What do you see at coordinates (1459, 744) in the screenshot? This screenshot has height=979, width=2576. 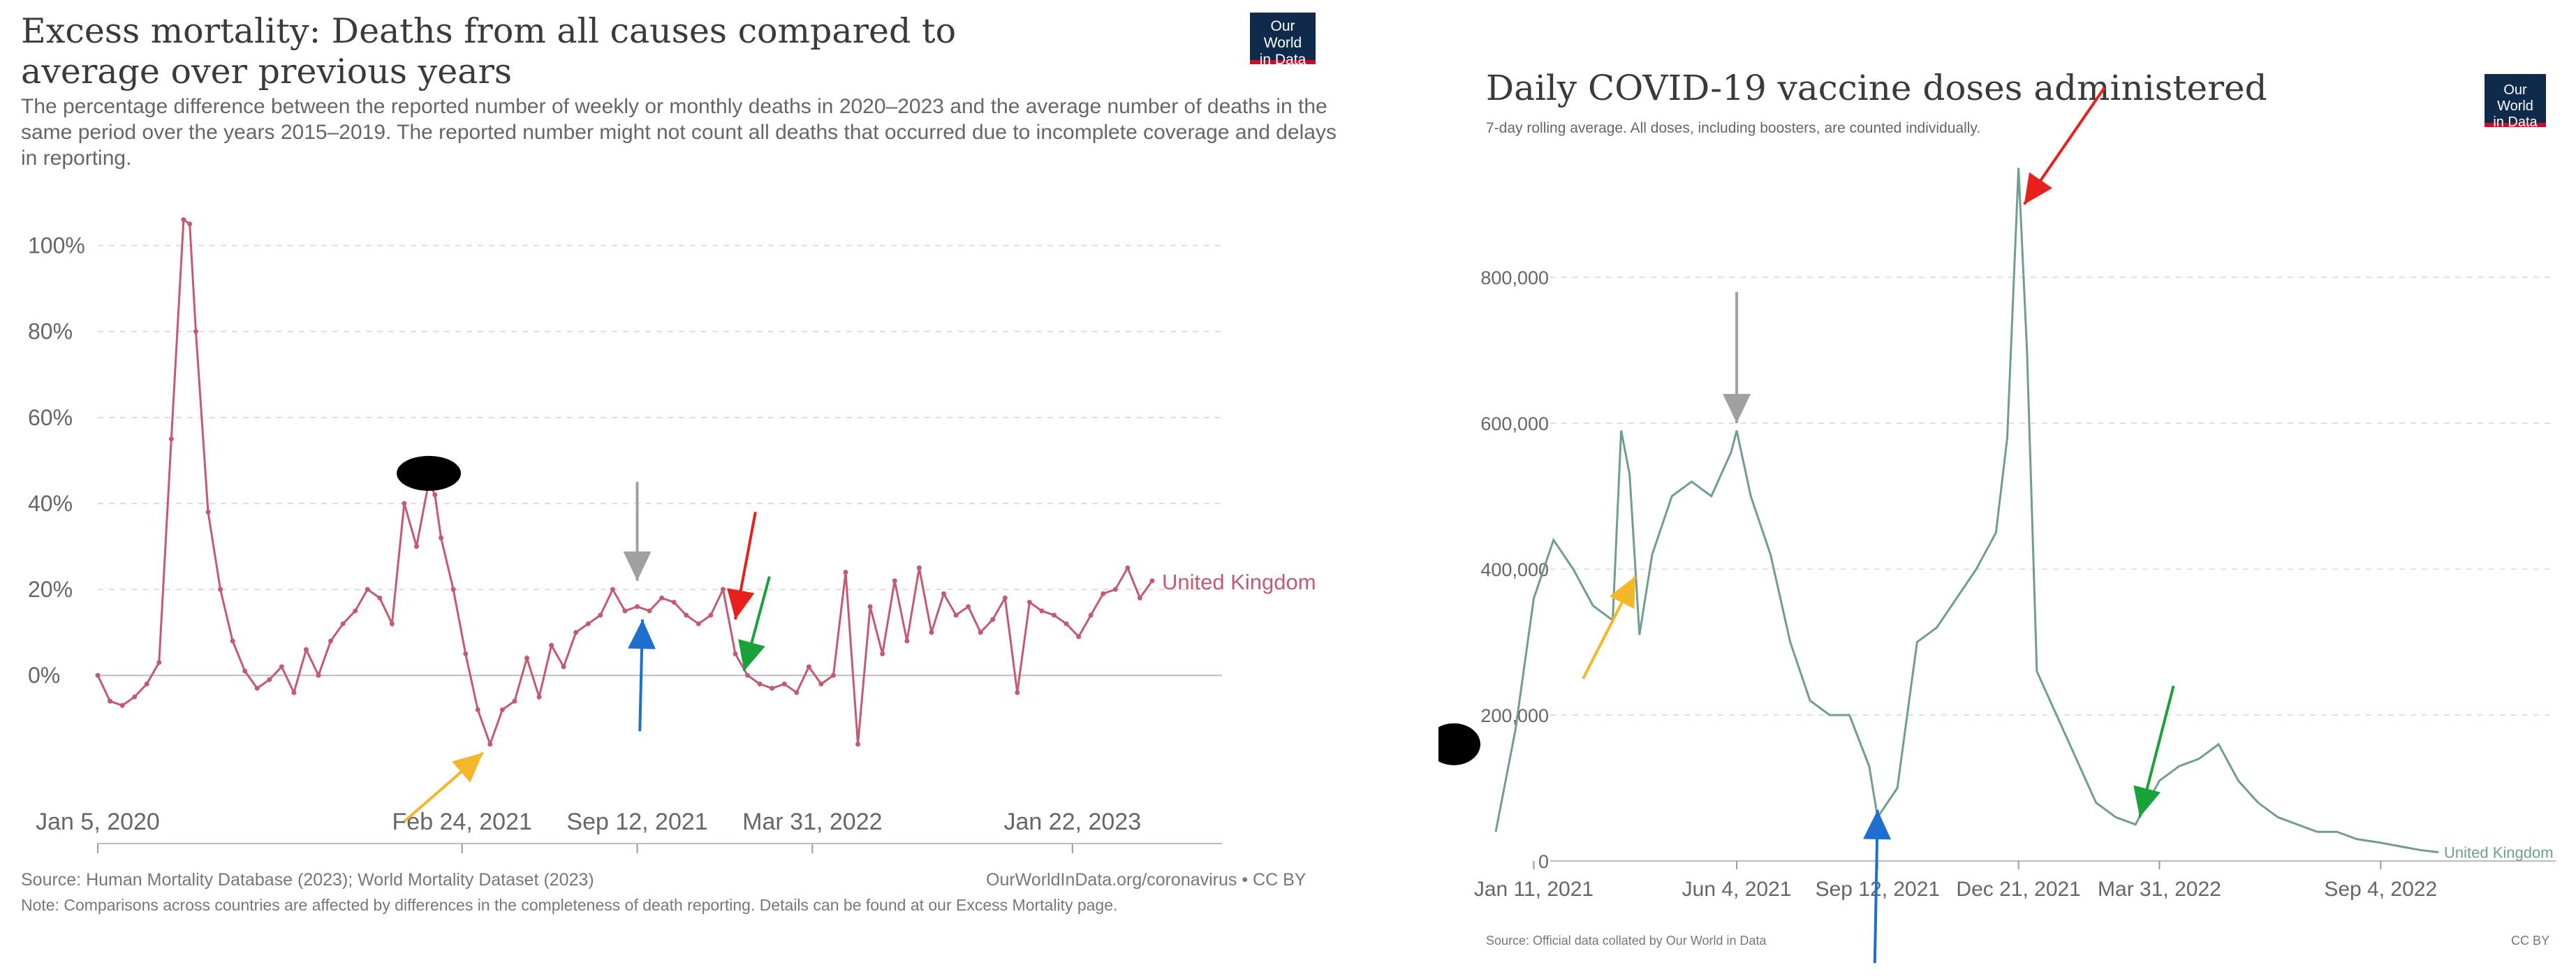 I see `black-marker` at bounding box center [1459, 744].